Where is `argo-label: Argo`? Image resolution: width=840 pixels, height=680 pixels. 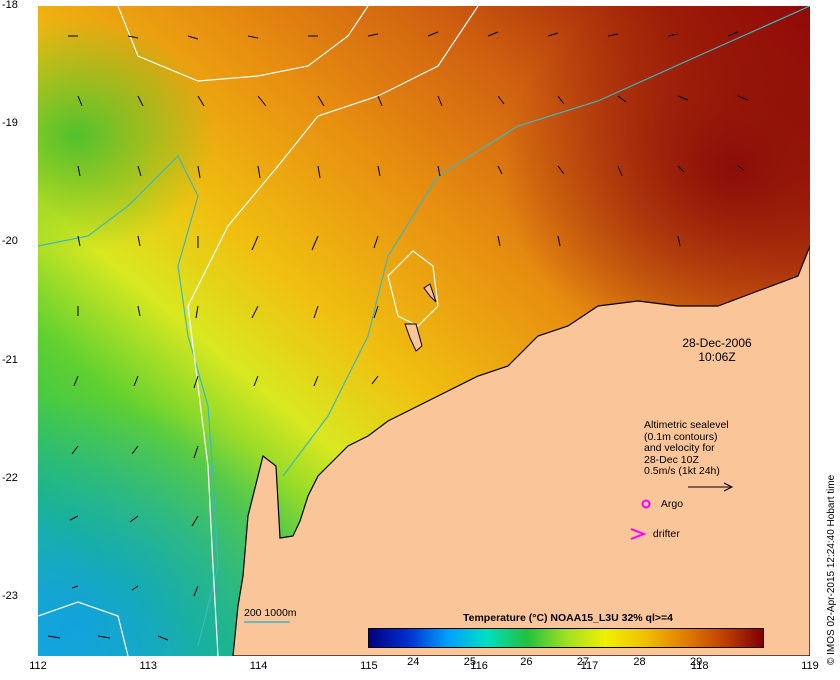 argo-label: Argo is located at coordinates (672, 504).